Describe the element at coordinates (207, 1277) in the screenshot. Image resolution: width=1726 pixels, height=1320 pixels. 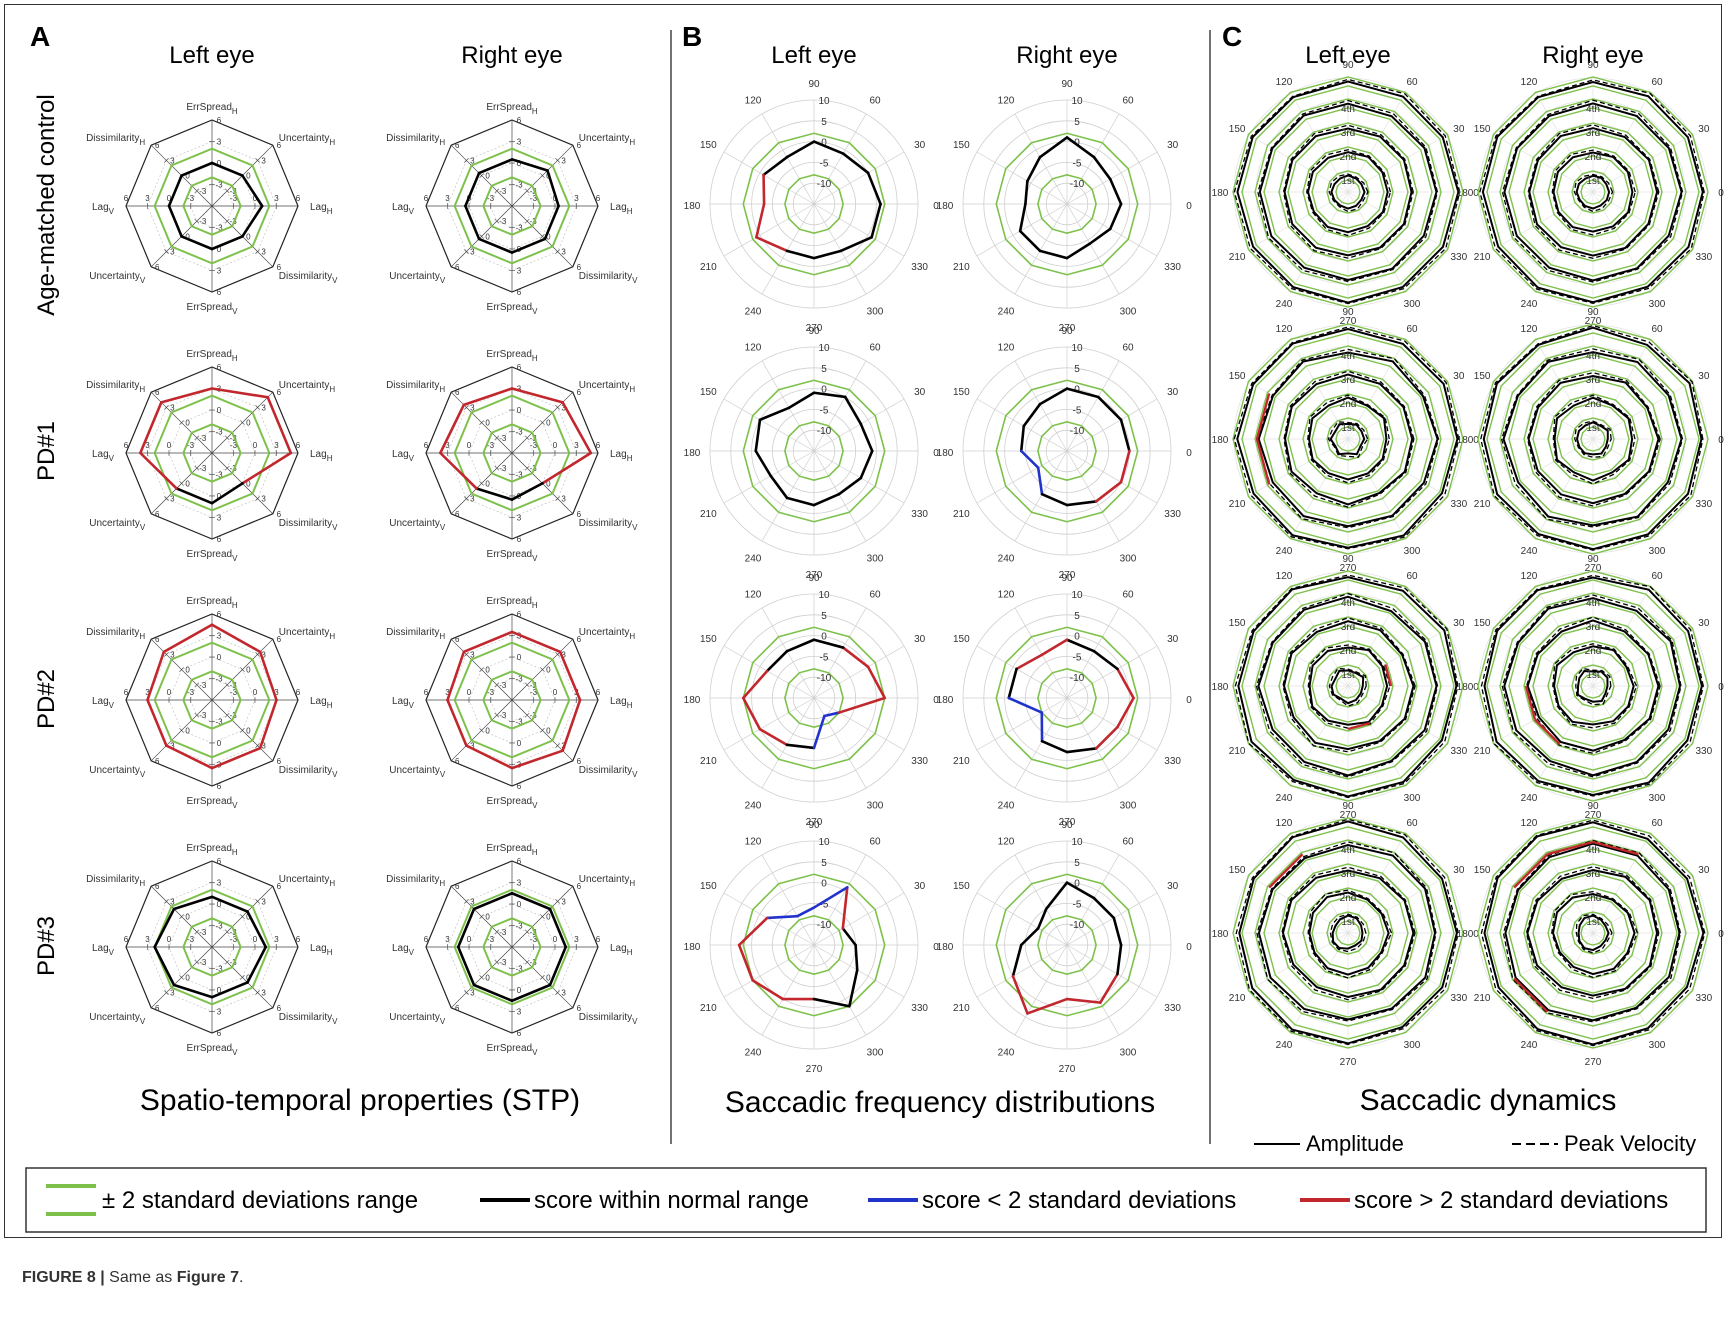
I see `caption-ref: Figure 7` at that location.